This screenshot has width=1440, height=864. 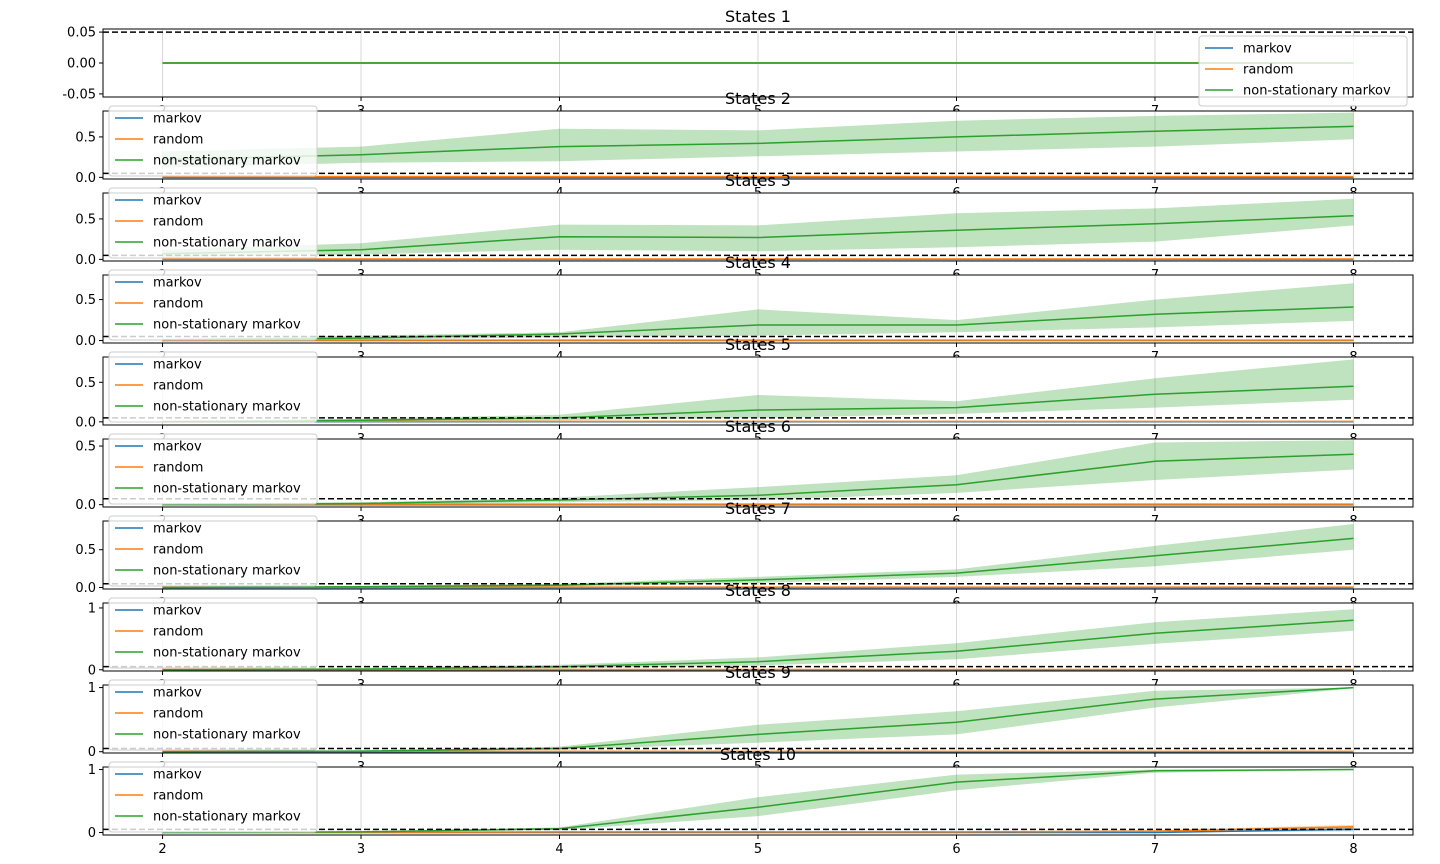 What do you see at coordinates (1353, 849) in the screenshot?
I see `x-tick-label: 8` at bounding box center [1353, 849].